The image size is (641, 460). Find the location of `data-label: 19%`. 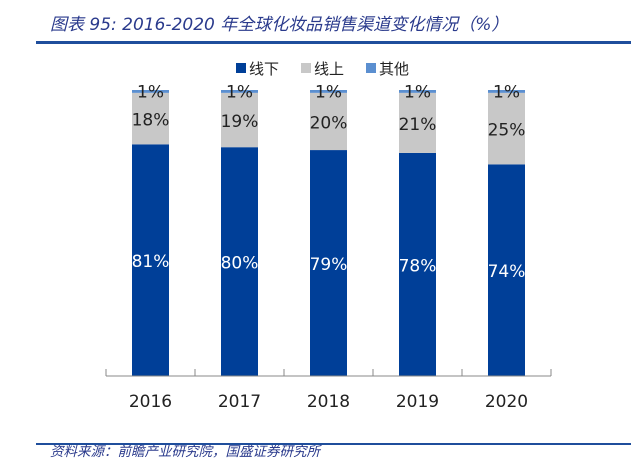

data-label: 19% is located at coordinates (240, 122).